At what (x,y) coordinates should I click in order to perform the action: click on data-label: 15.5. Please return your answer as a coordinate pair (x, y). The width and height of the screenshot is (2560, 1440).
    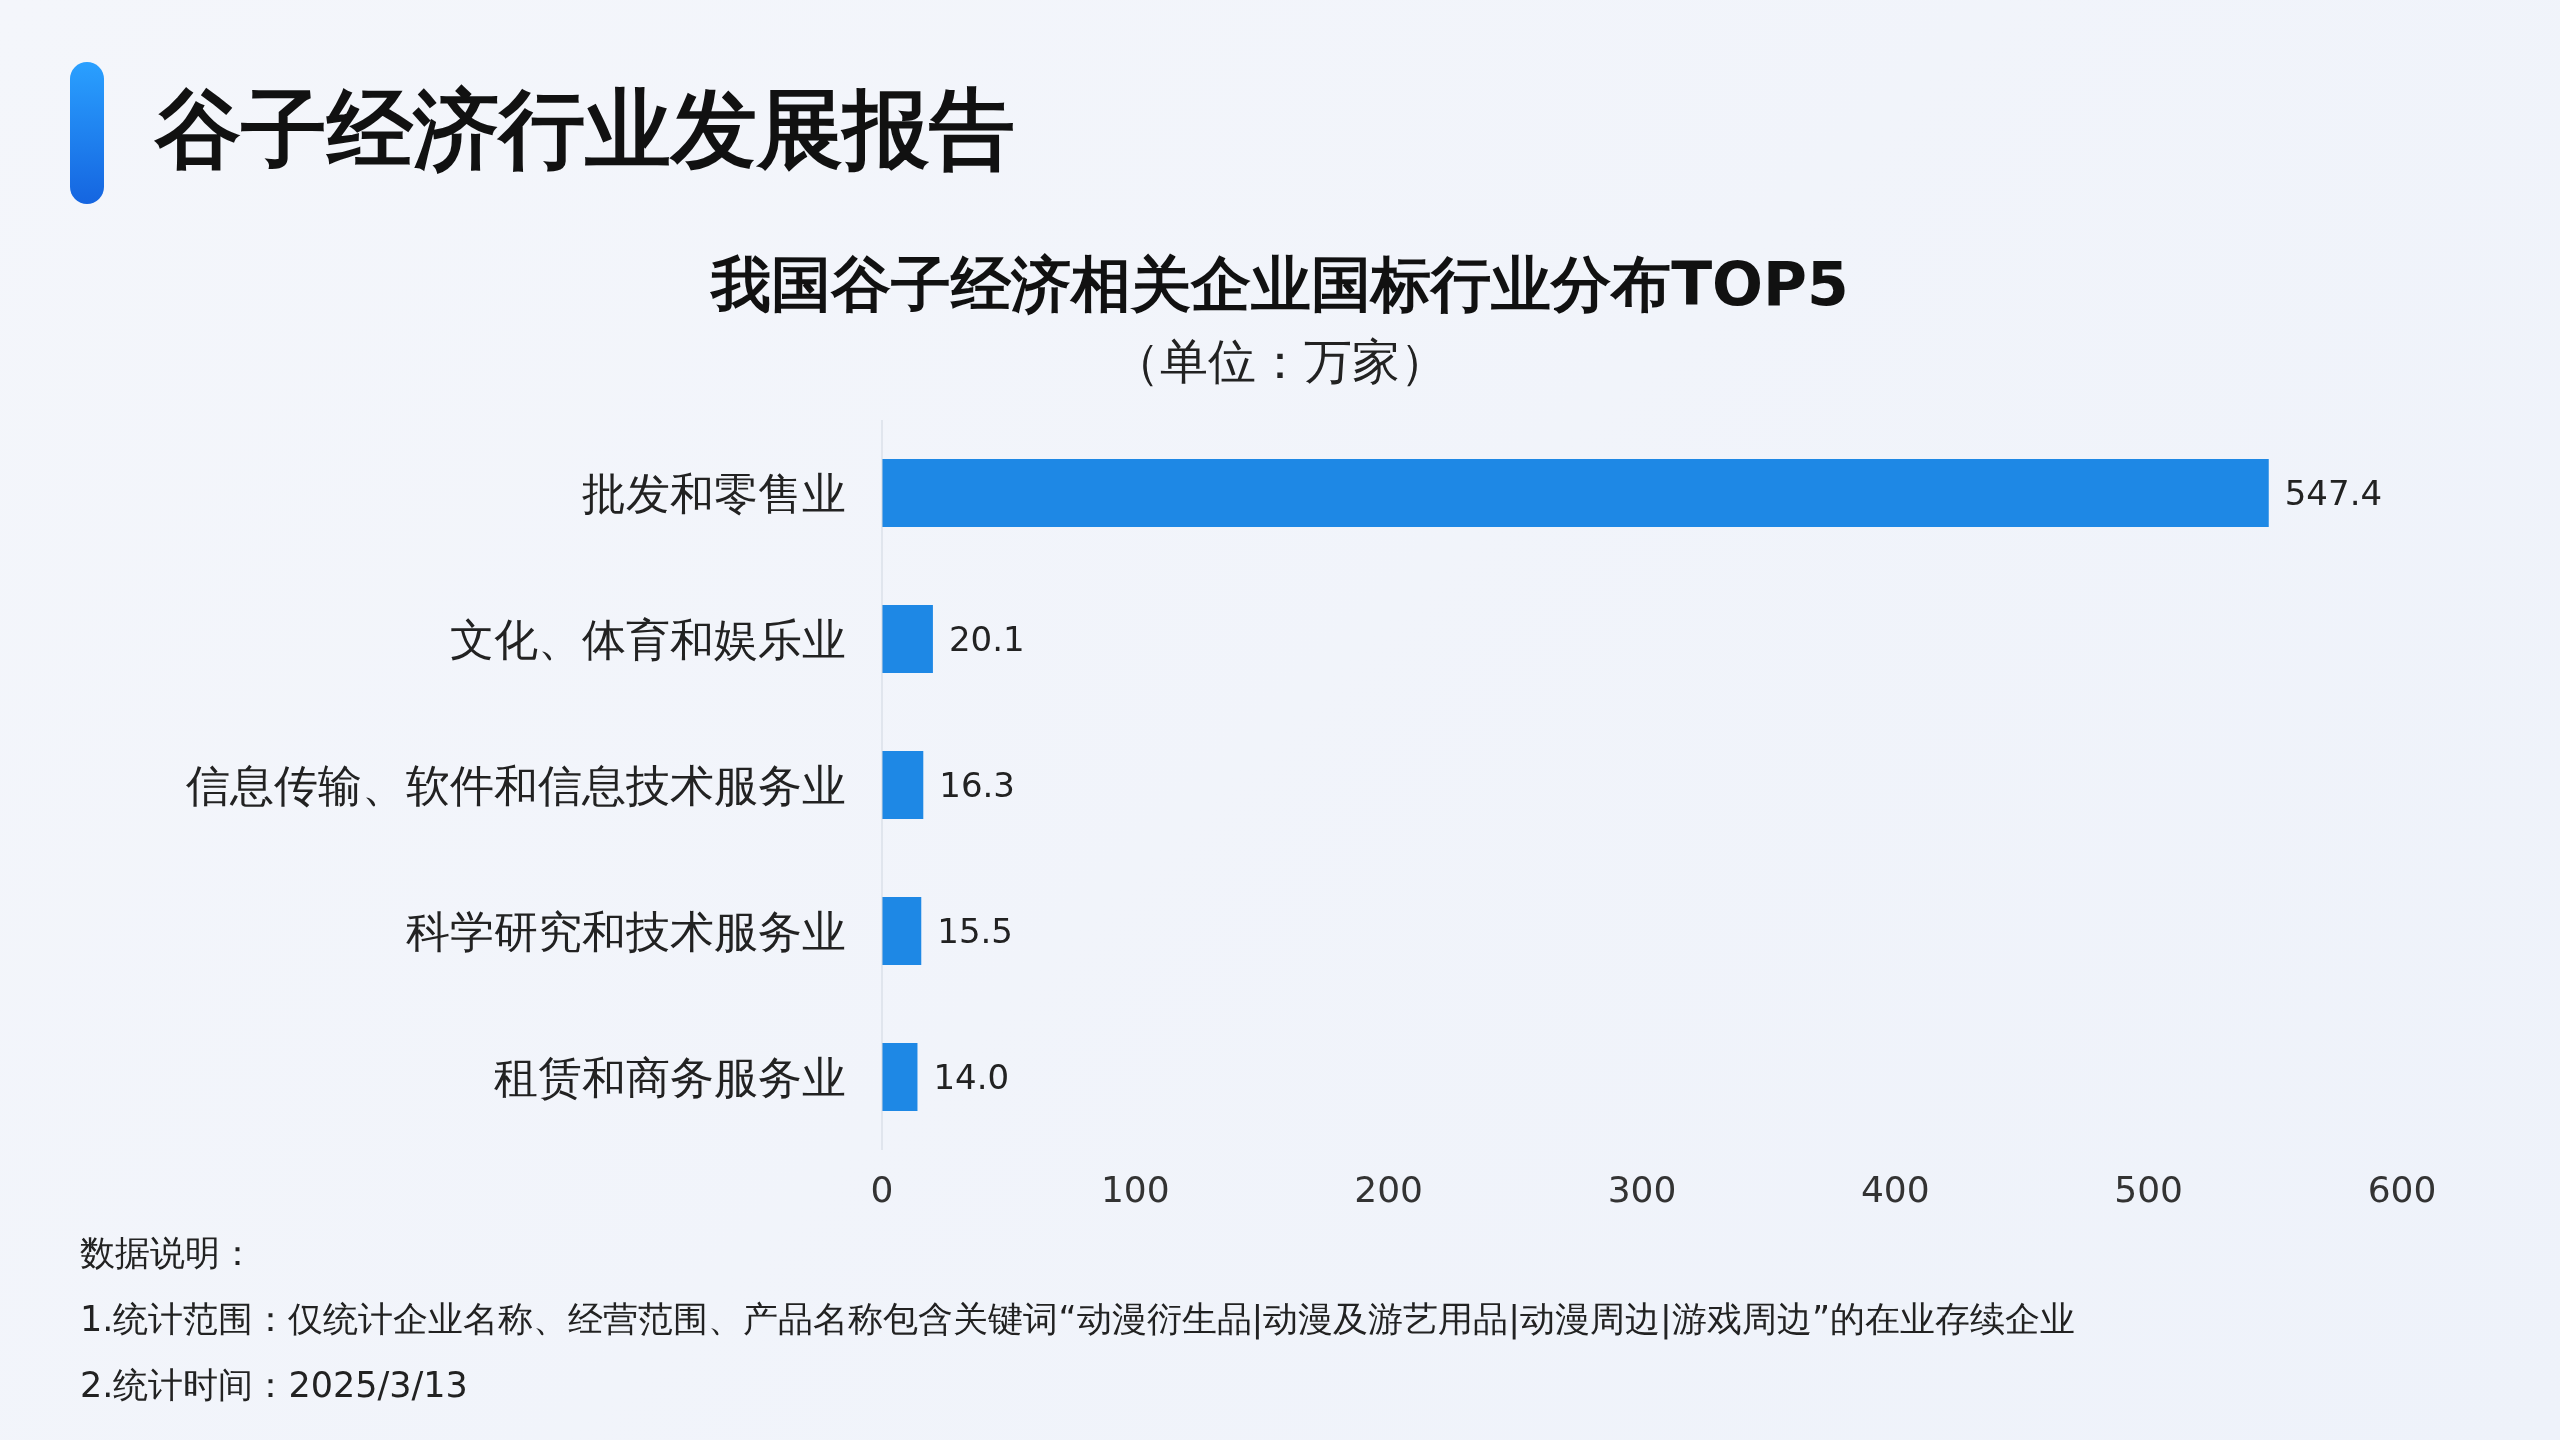
    Looking at the image, I should click on (975, 931).